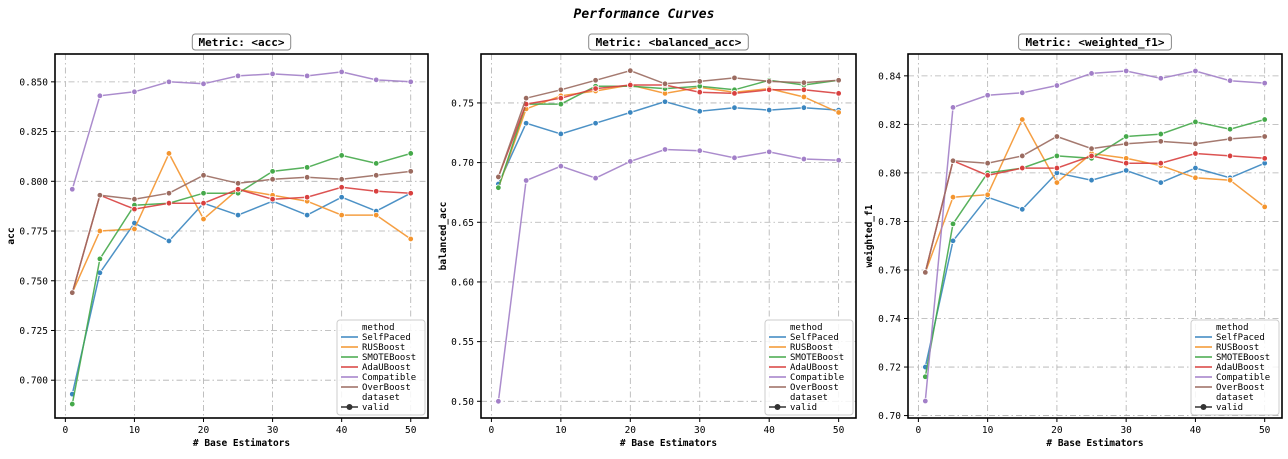 The width and height of the screenshot is (1288, 459). Describe the element at coordinates (889, 270) in the screenshot. I see `y-tick-label: 0.76` at that location.